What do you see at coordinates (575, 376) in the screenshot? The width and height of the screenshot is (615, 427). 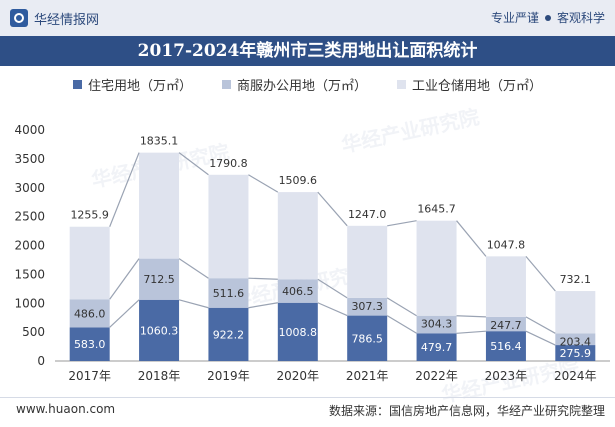 I see `x-tick-label: 2024年` at bounding box center [575, 376].